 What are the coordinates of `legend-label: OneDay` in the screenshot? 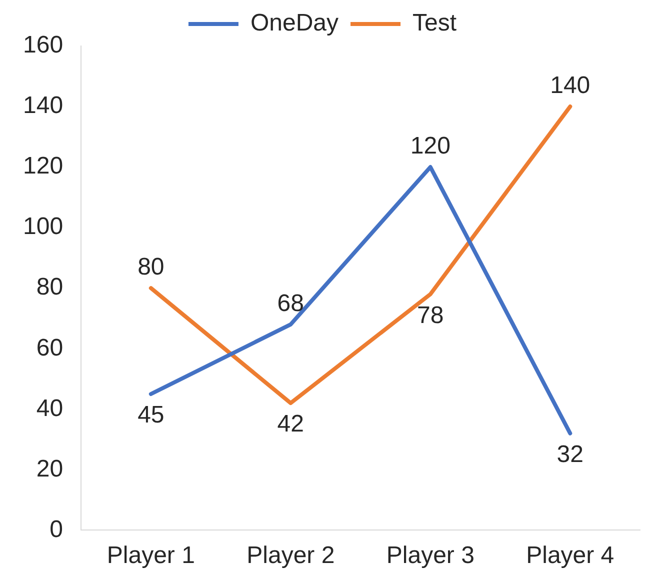 It's located at (294, 23).